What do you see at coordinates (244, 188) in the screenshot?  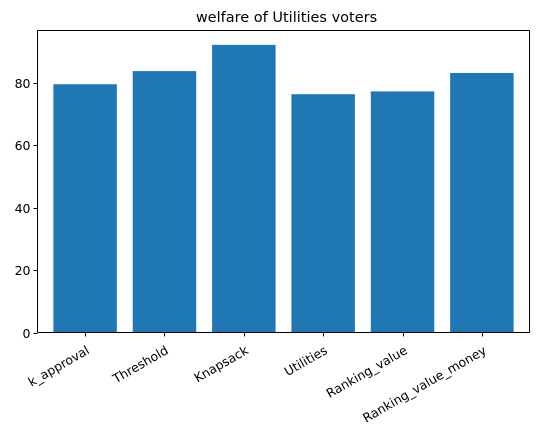 I see `bar-knapsack` at bounding box center [244, 188].